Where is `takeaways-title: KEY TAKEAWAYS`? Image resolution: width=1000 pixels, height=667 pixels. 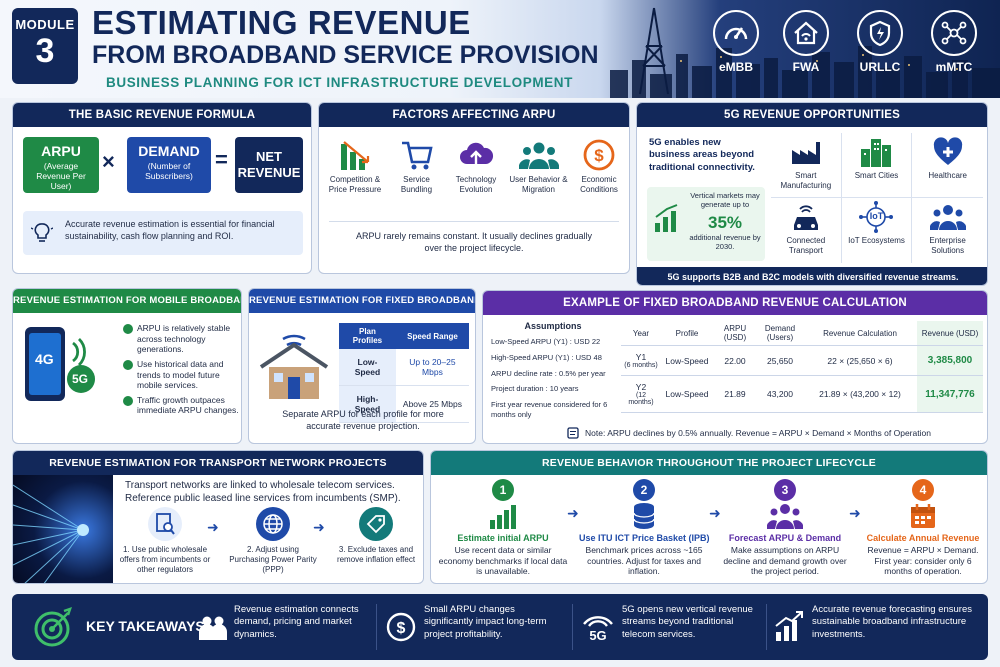
takeaways-title: KEY TAKEAWAYS is located at coordinates (145, 626).